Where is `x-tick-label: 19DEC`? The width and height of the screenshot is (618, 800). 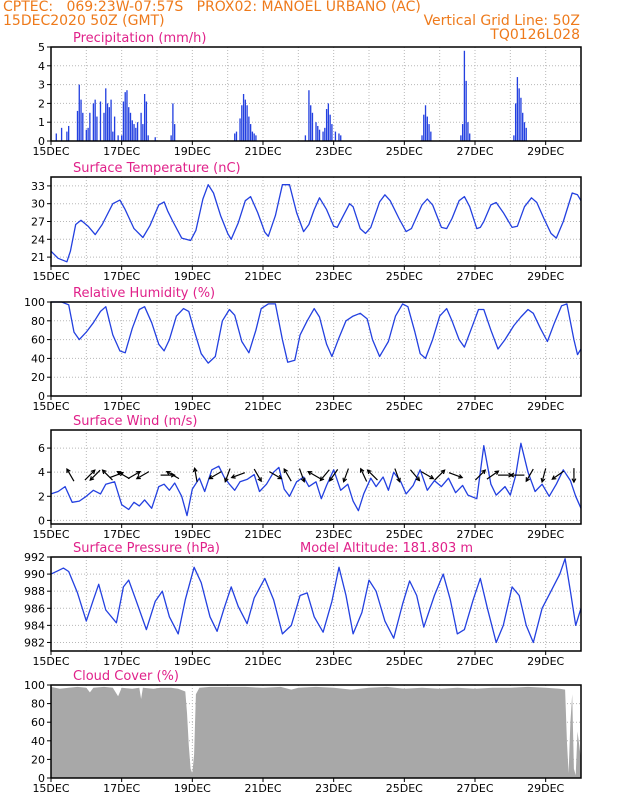 x-tick-label: 19DEC is located at coordinates (192, 661).